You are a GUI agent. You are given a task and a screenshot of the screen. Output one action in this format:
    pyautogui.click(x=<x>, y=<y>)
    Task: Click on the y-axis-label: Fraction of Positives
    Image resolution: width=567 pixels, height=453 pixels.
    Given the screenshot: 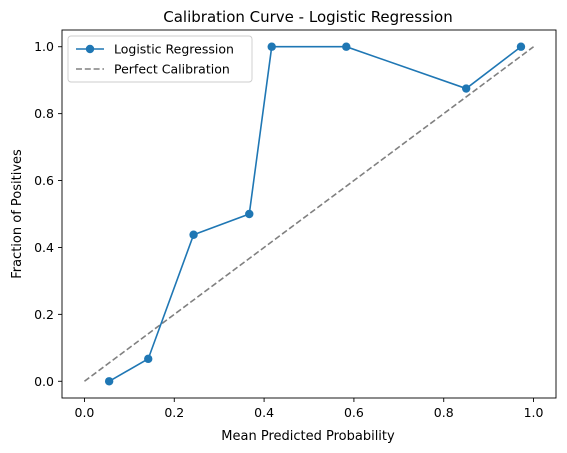 What is the action you would take?
    pyautogui.click(x=17, y=214)
    